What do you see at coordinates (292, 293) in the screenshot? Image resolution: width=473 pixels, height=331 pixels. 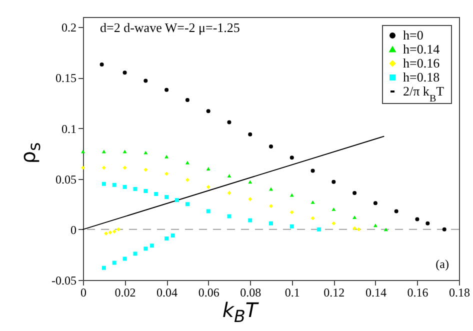 I see `x-tick-label: 0.1` at bounding box center [292, 293].